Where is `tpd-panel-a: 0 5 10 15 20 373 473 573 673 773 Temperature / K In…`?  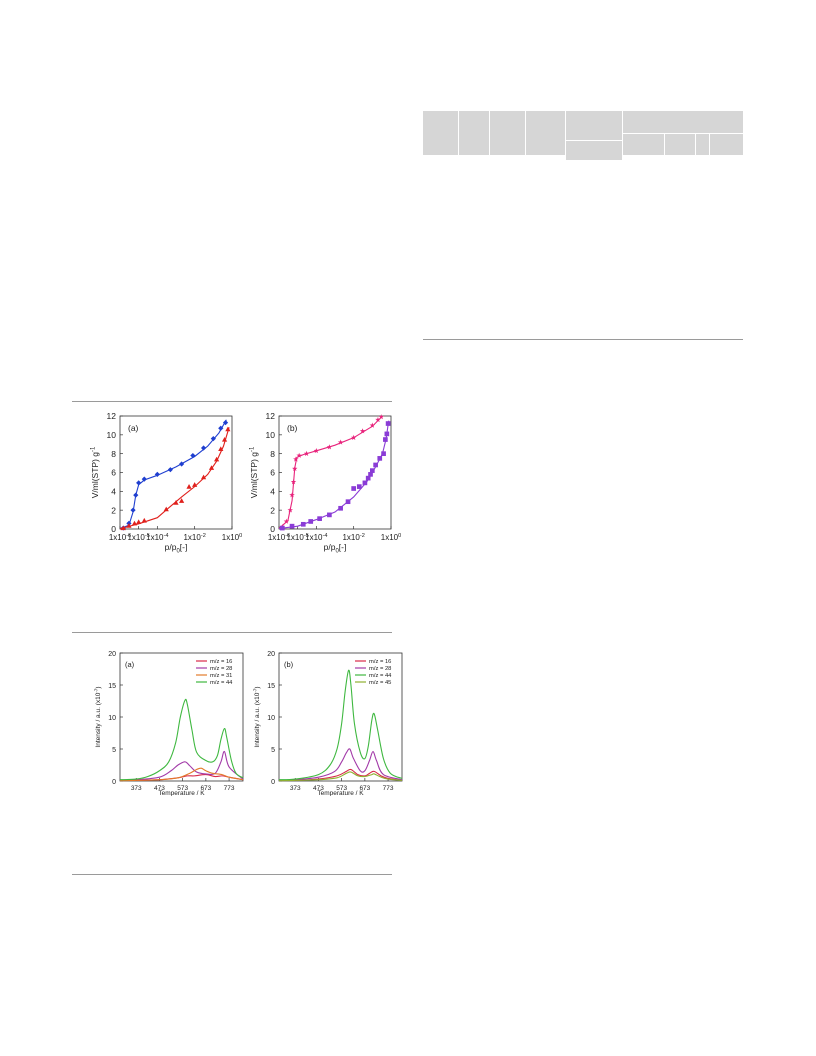
tpd-panel-a: 0 5 10 15 20 373 473 573 673 773 Temperature / K In… is located at coordinates (168, 723).